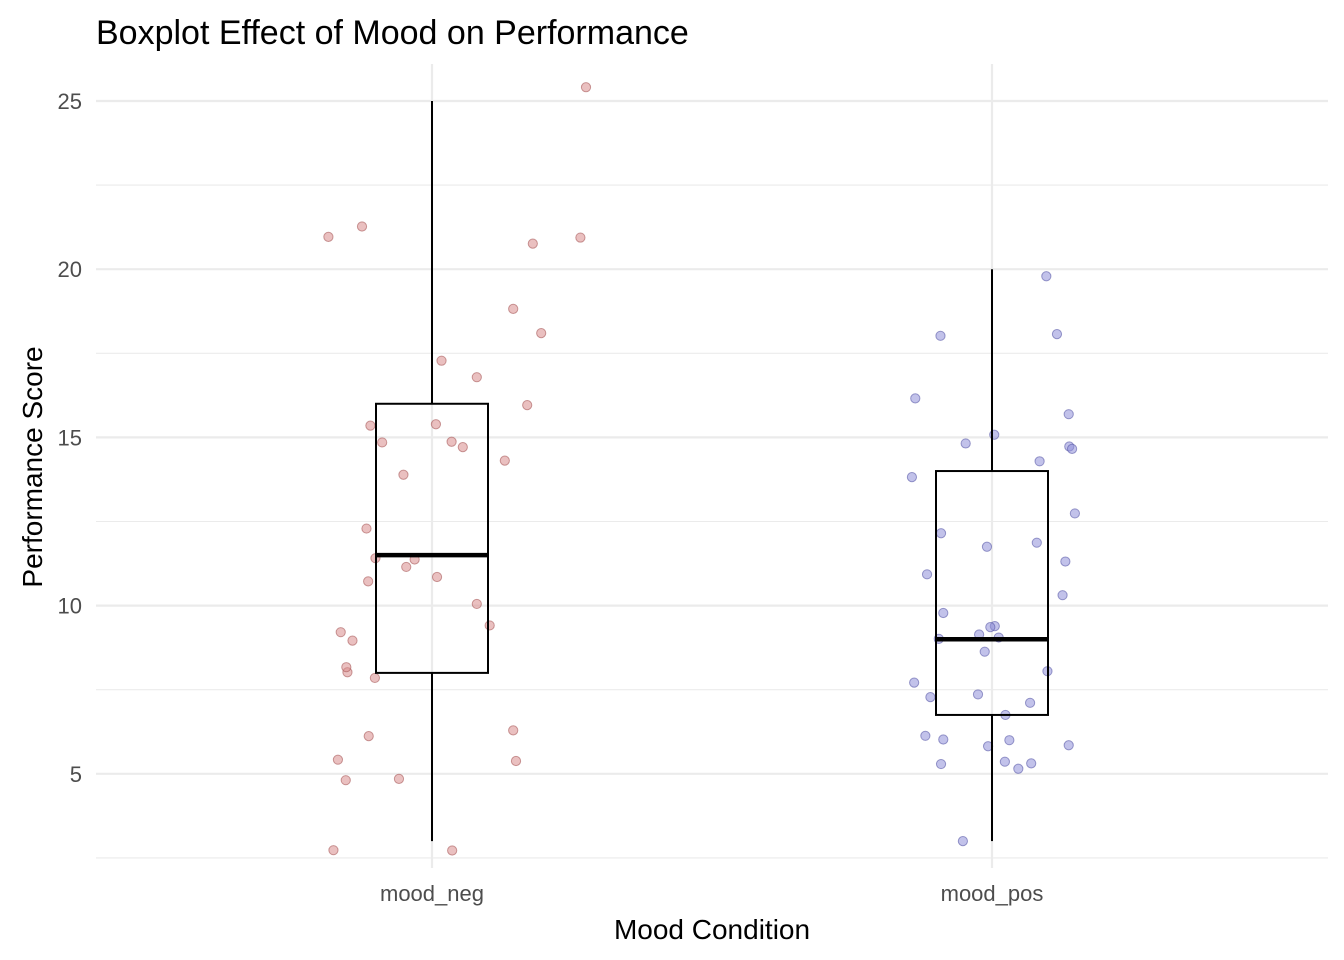 The image size is (1344, 960). I want to click on chart-title: Boxplot Effect of Mood on Performance, so click(392, 33).